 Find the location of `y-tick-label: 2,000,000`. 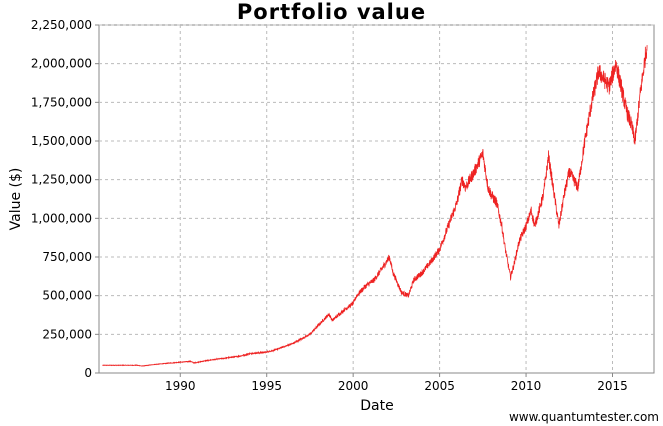

y-tick-label: 2,000,000 is located at coordinates (61, 64).